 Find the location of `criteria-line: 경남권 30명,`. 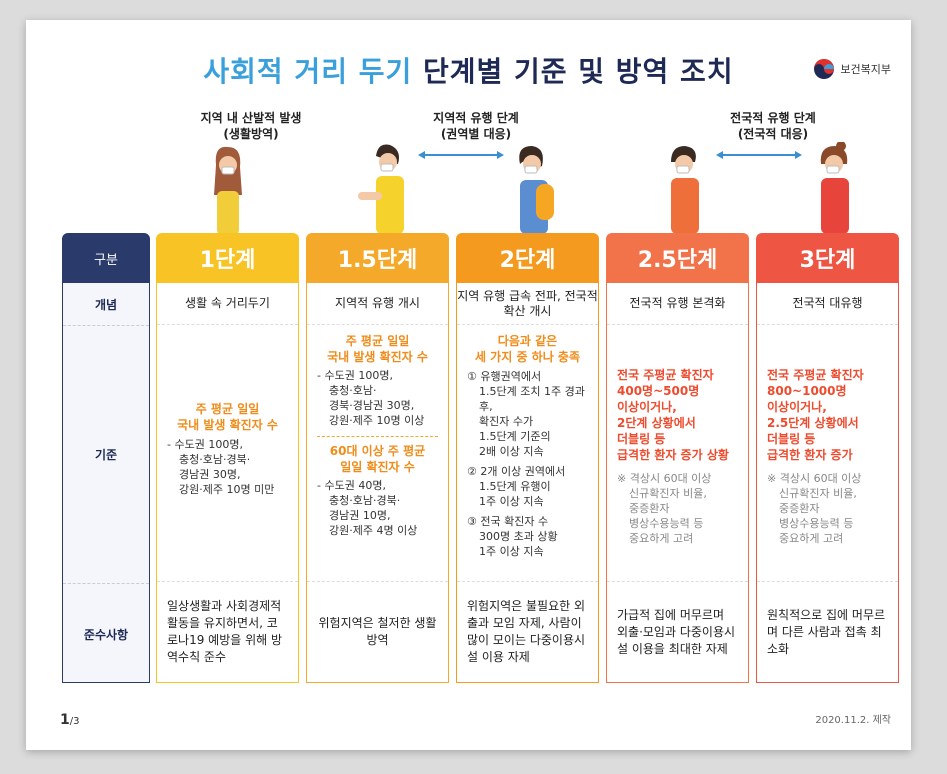

criteria-line: 경남권 30명, is located at coordinates (210, 474).